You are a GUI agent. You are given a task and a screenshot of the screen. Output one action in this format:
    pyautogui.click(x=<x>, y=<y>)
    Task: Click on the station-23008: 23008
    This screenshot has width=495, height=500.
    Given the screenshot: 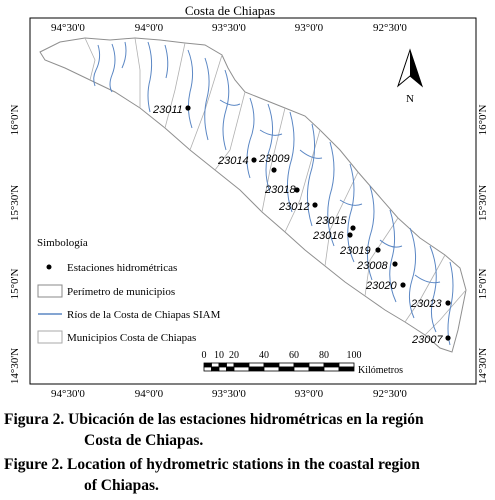 What is the action you would take?
    pyautogui.click(x=377, y=266)
    